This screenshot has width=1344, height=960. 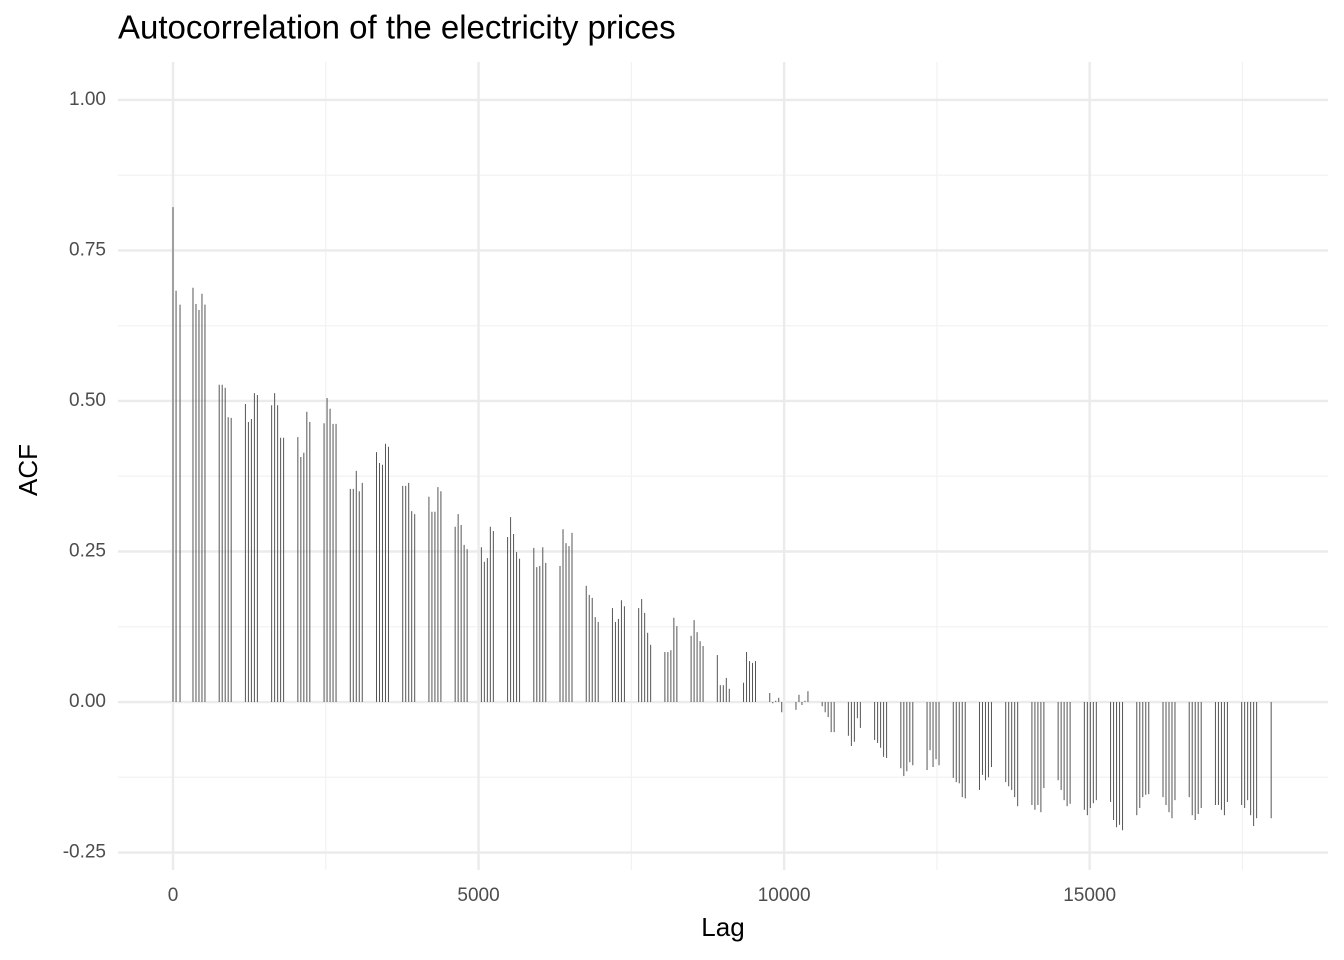 I want to click on x-tick-label: 10000, so click(x=784, y=895).